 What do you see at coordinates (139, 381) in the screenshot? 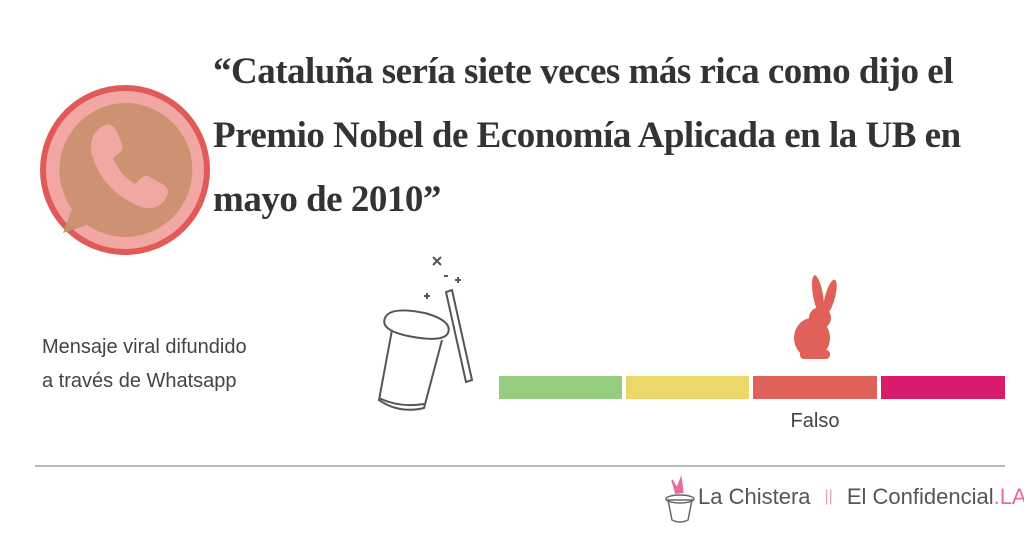
I see `caption-line: a través de Whatsapp` at bounding box center [139, 381].